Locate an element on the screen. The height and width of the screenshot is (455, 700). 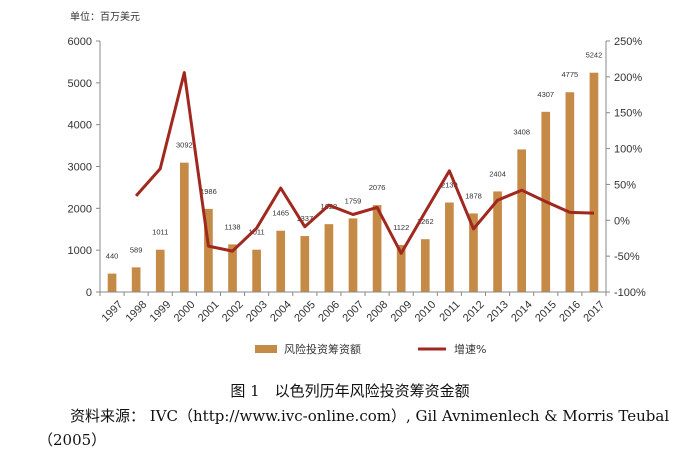
unit-label: 单位：百万美元 is located at coordinates (105, 16).